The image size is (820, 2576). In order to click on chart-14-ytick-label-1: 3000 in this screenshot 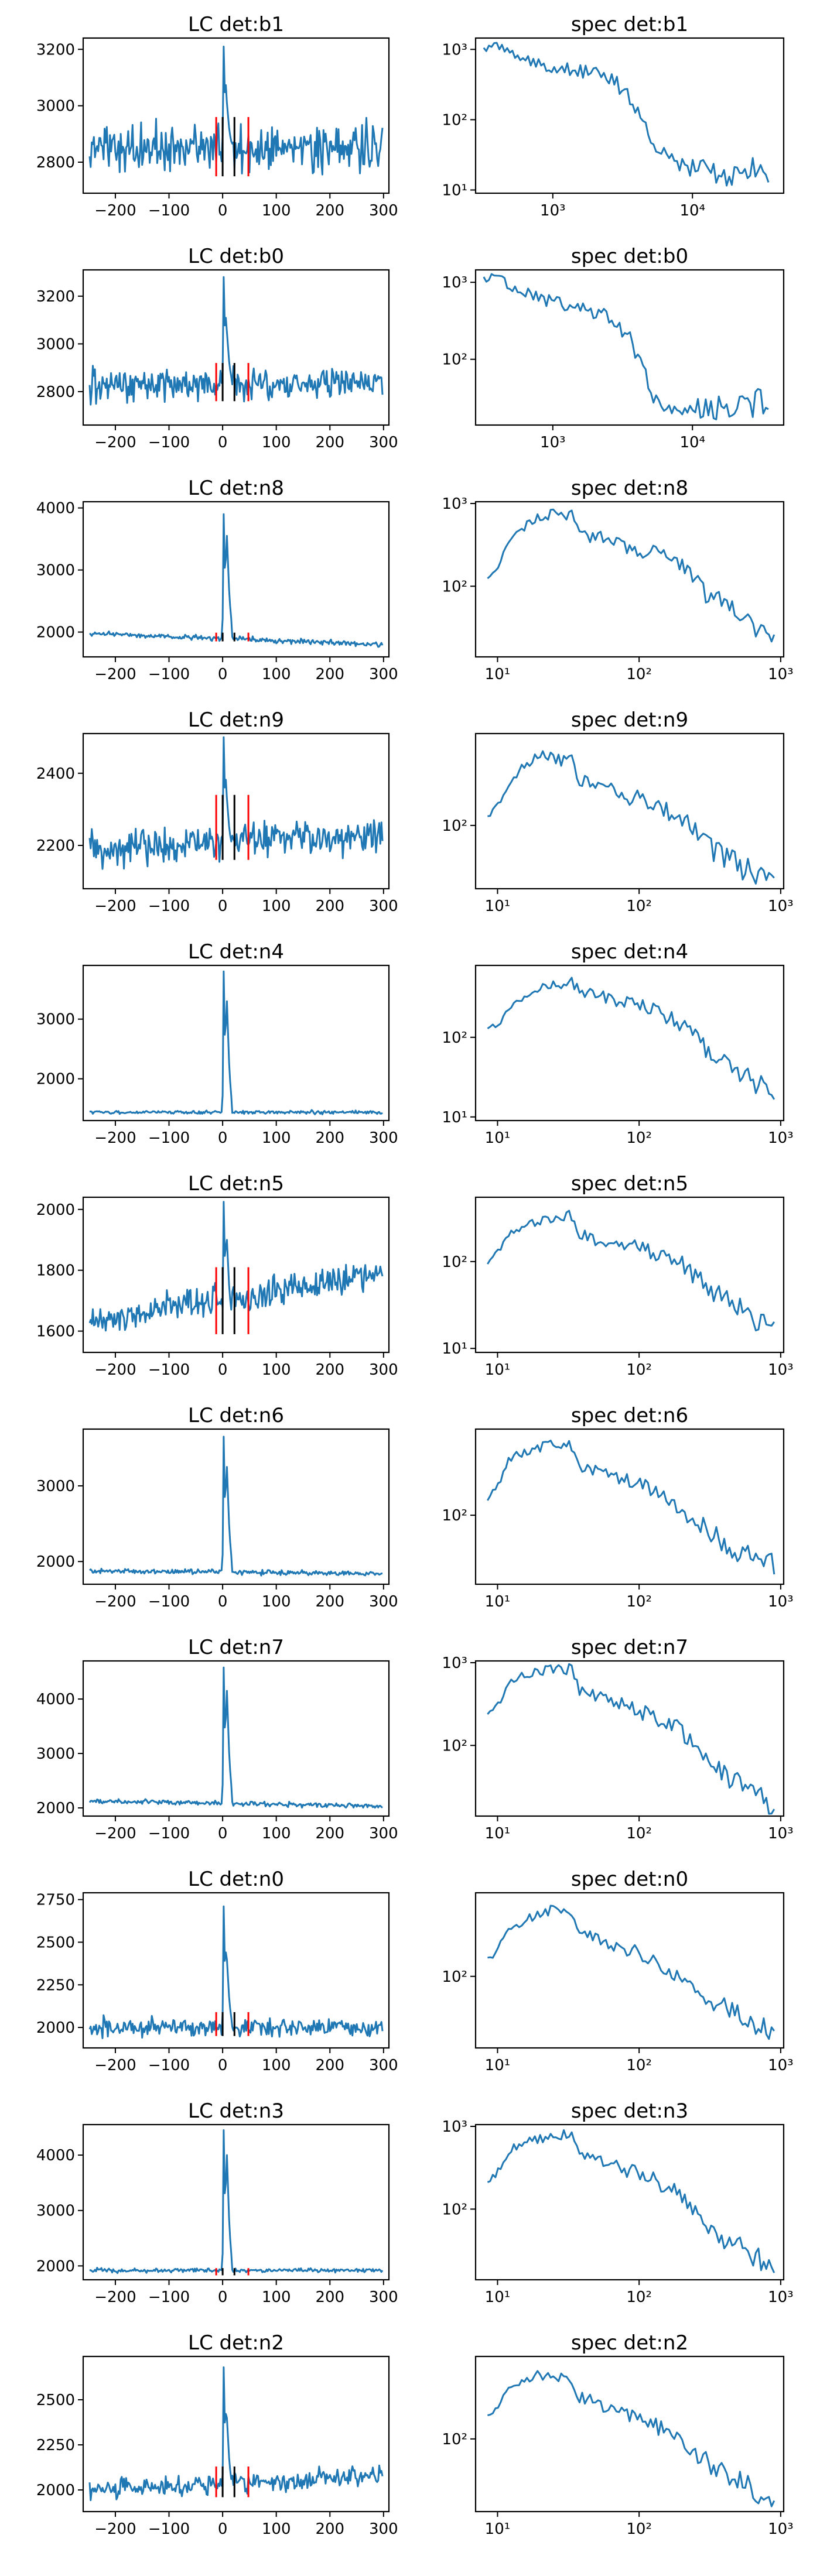, I will do `click(55, 1754)`.